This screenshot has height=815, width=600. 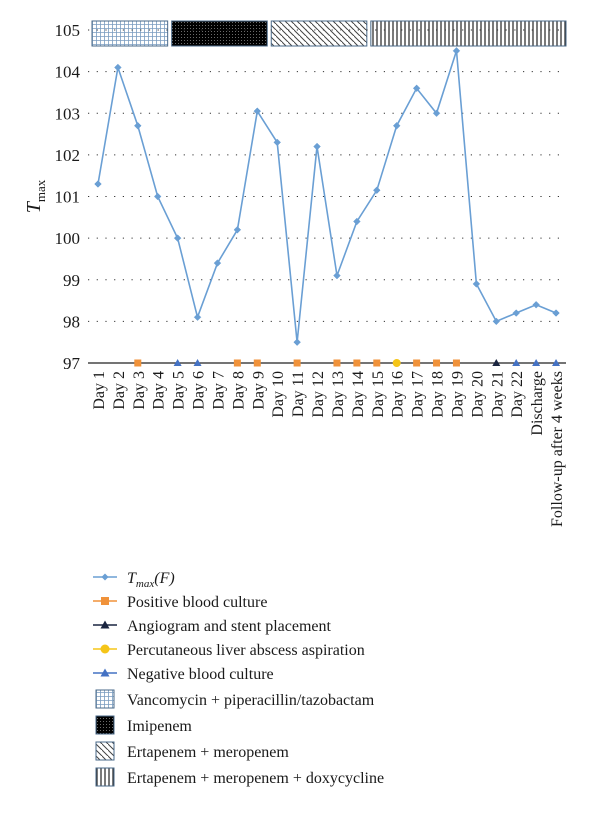 I want to click on legend-label-tmax: Tmax(F), so click(x=151, y=580).